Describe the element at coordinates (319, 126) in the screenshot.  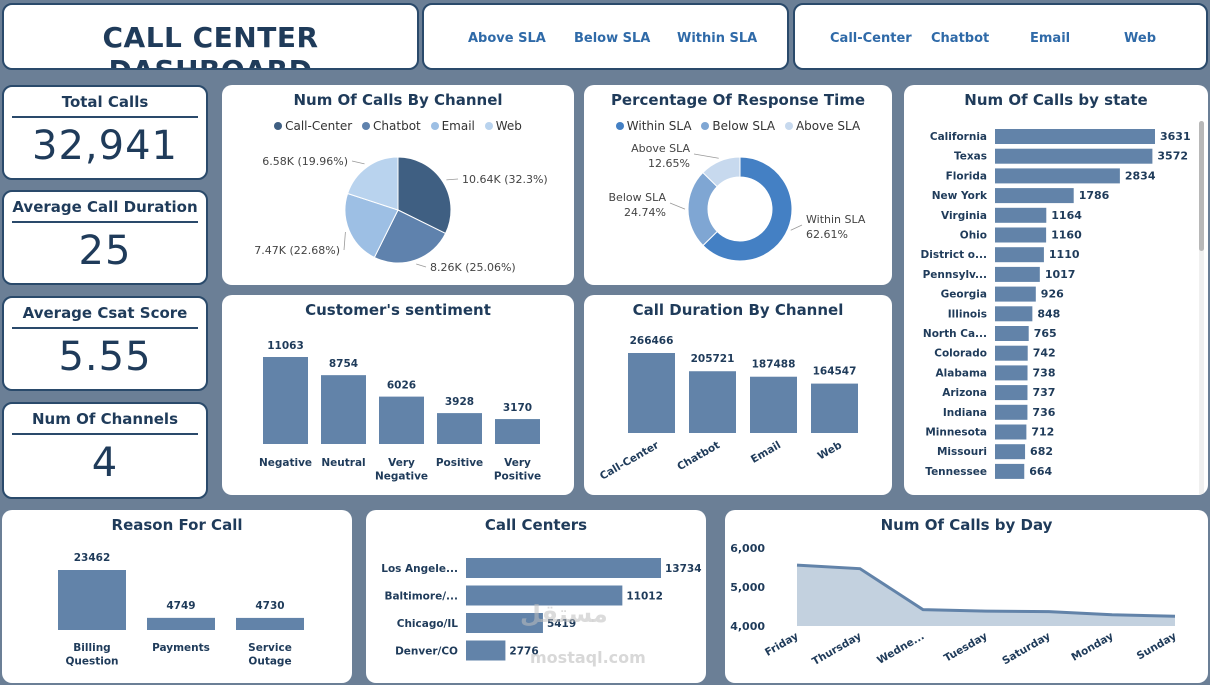
I see `legend-label: Call-Center` at that location.